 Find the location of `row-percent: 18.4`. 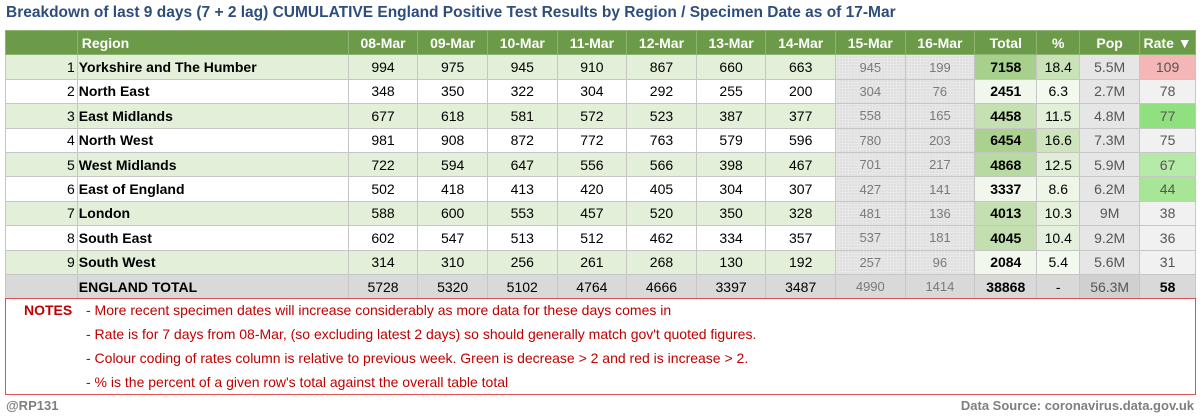

row-percent: 18.4 is located at coordinates (1058, 67).